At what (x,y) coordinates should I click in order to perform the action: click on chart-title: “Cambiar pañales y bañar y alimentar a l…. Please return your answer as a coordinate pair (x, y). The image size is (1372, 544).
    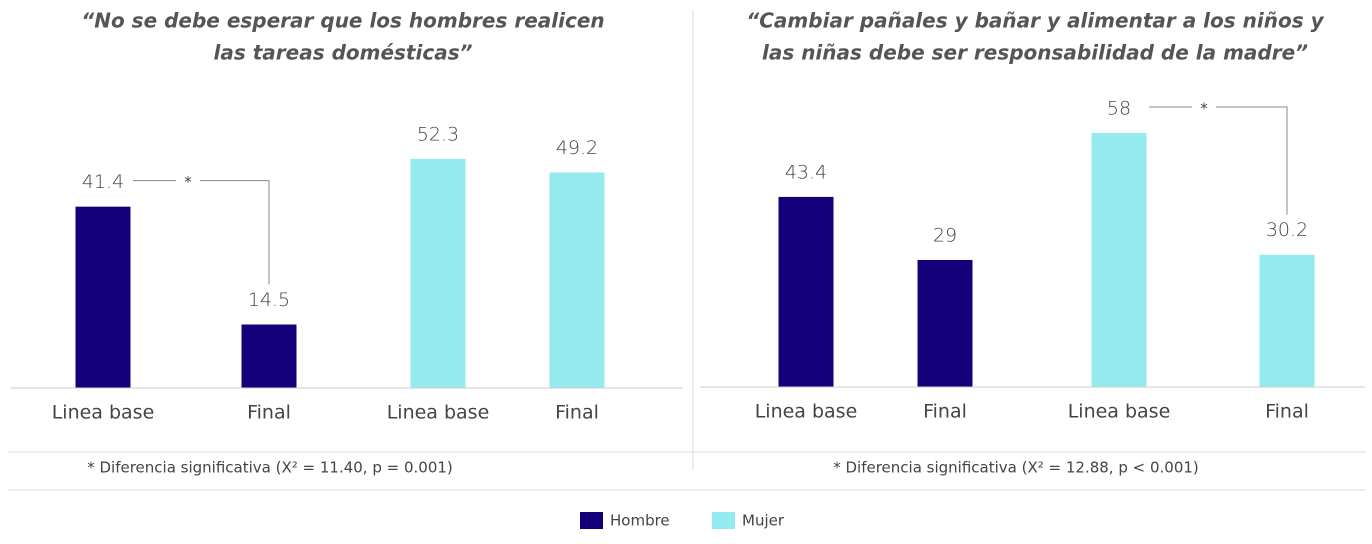
    Looking at the image, I should click on (1035, 21).